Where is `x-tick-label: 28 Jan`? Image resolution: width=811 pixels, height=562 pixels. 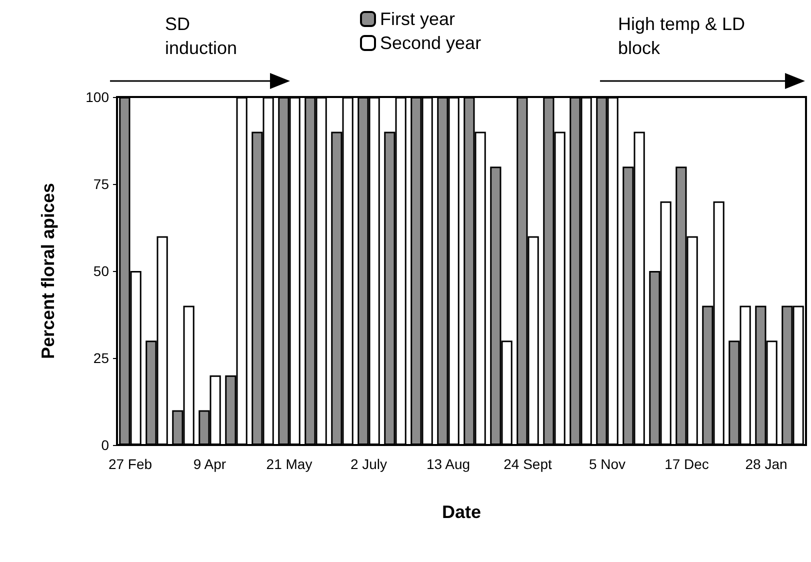
x-tick-label: 28 Jan is located at coordinates (766, 464).